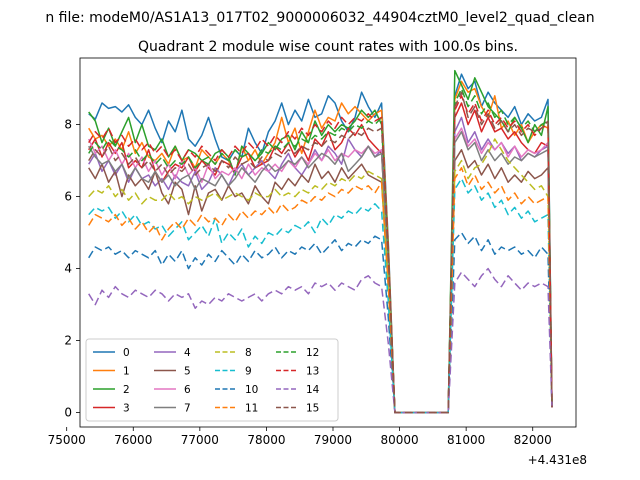 The image size is (640, 480). Describe the element at coordinates (200, 440) in the screenshot. I see `x-tick-label: 77000` at that location.